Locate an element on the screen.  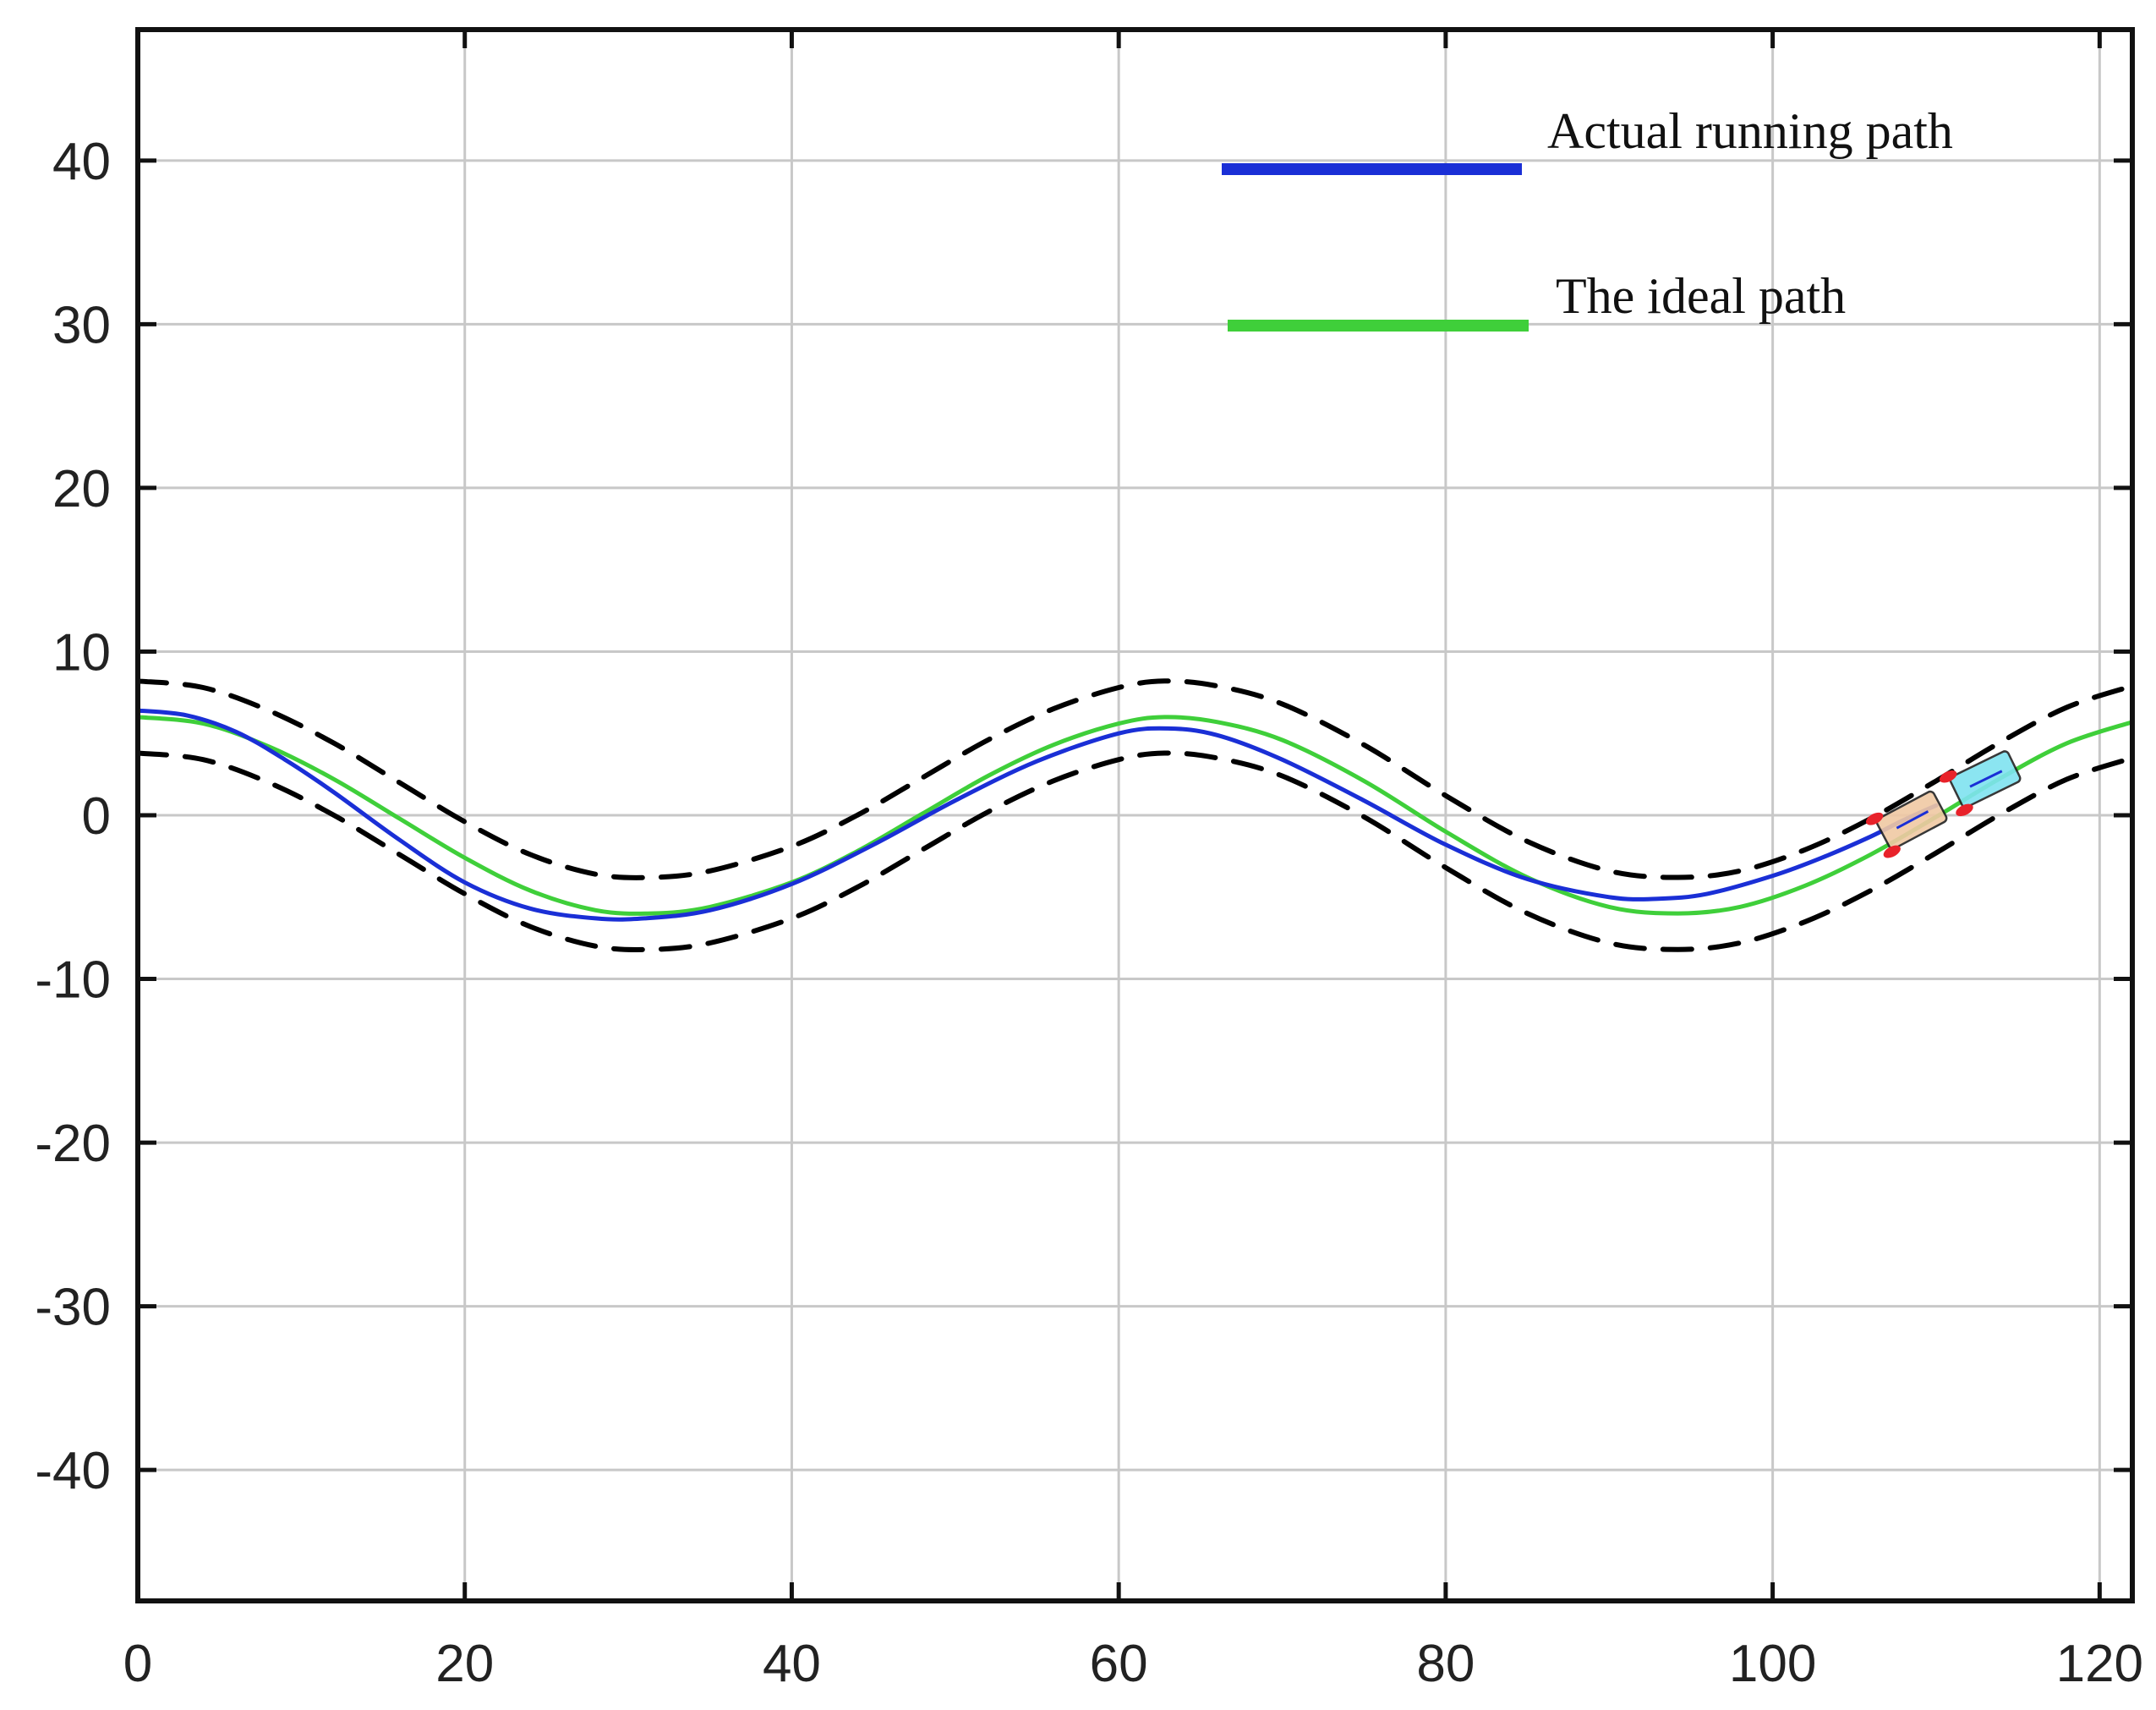
series-layer is located at coordinates (1135, 815).